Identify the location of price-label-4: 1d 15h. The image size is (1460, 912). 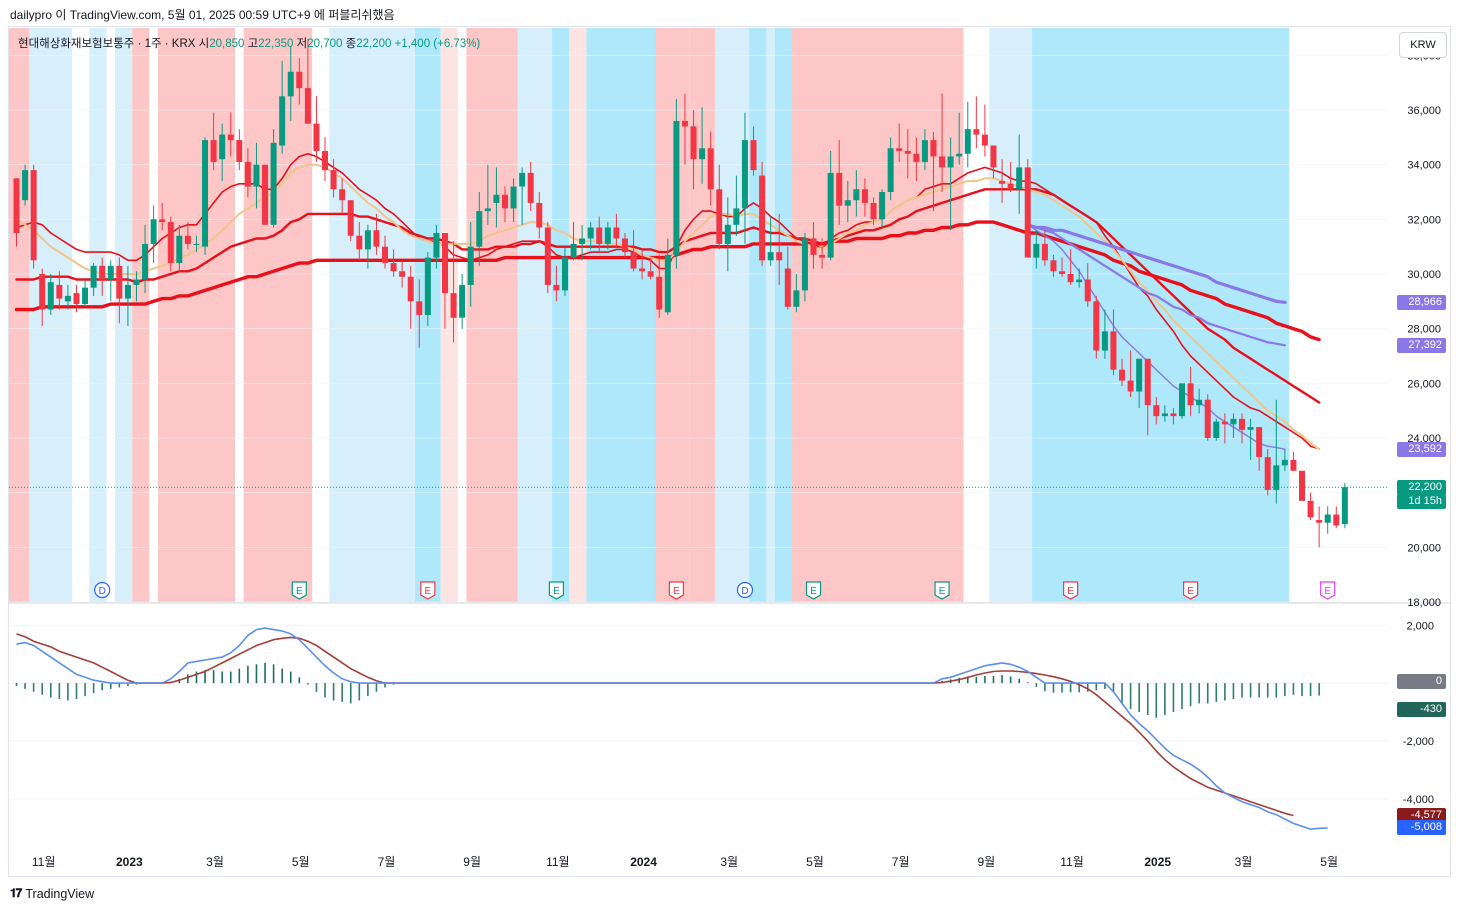
(1421, 501).